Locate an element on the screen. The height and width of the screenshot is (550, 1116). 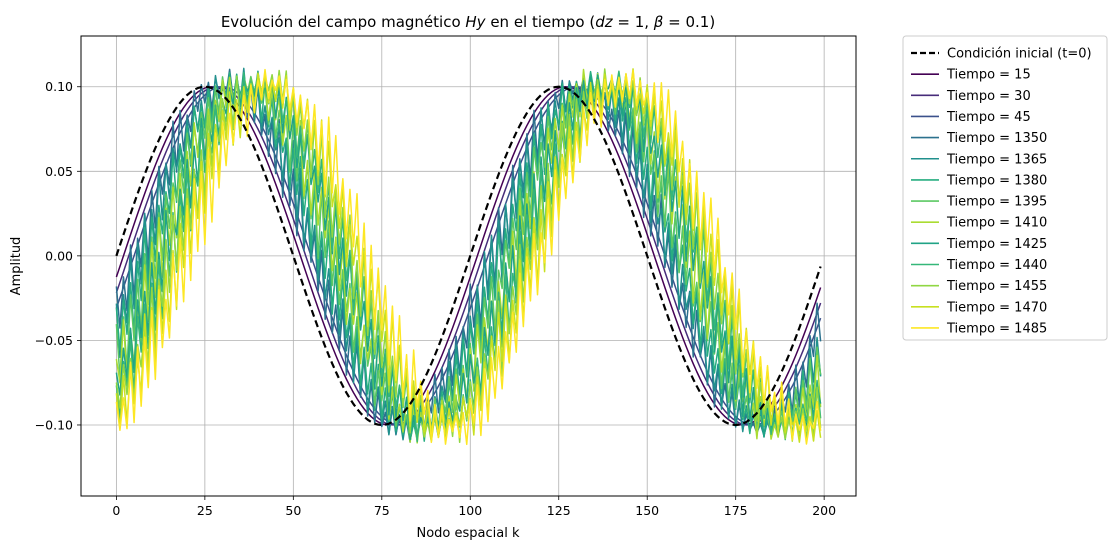
legend-label: Tiempo = 1410 is located at coordinates (996, 223).